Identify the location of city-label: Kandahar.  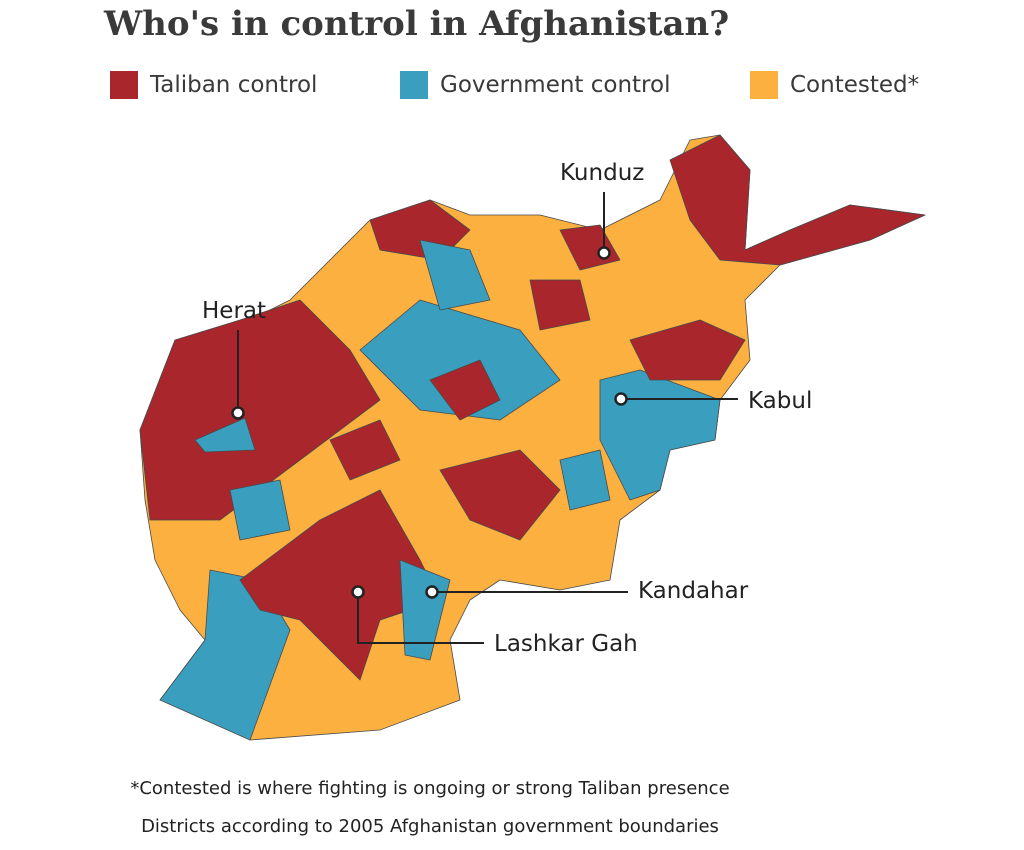
(693, 591).